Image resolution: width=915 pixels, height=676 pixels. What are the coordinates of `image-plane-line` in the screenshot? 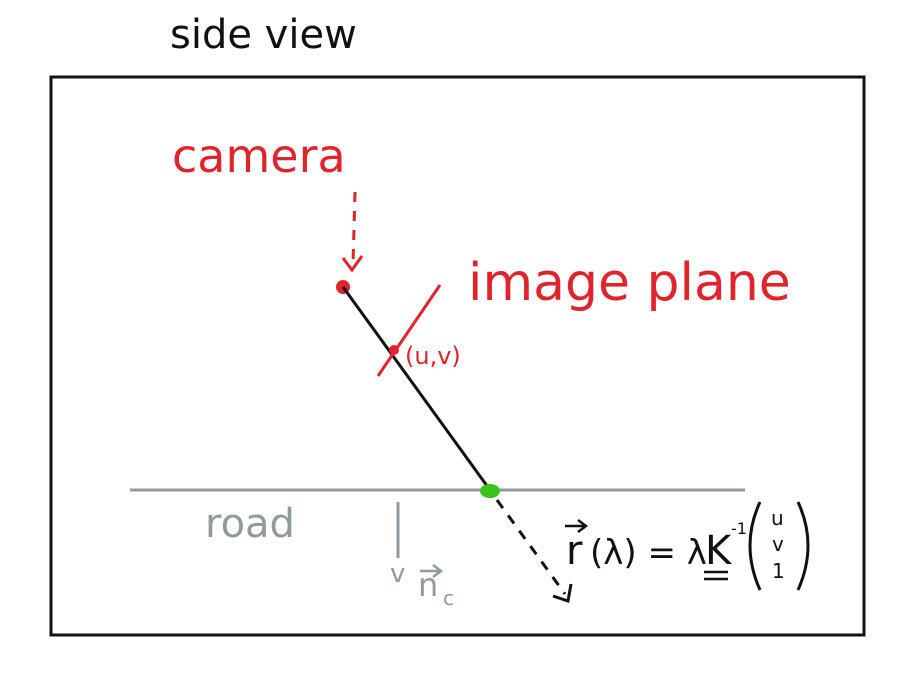 It's located at (409, 330).